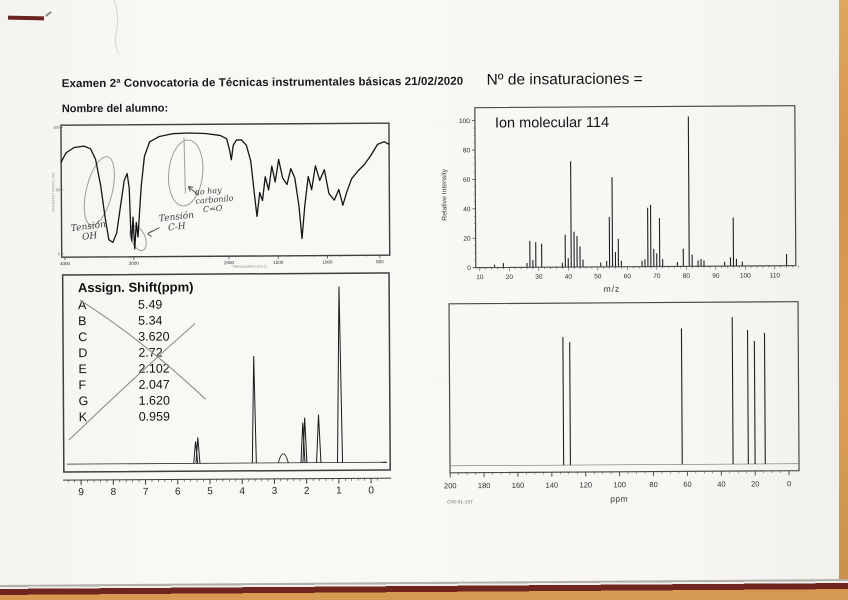  Describe the element at coordinates (83, 337) in the screenshot. I see `assignment-letter: C` at that location.